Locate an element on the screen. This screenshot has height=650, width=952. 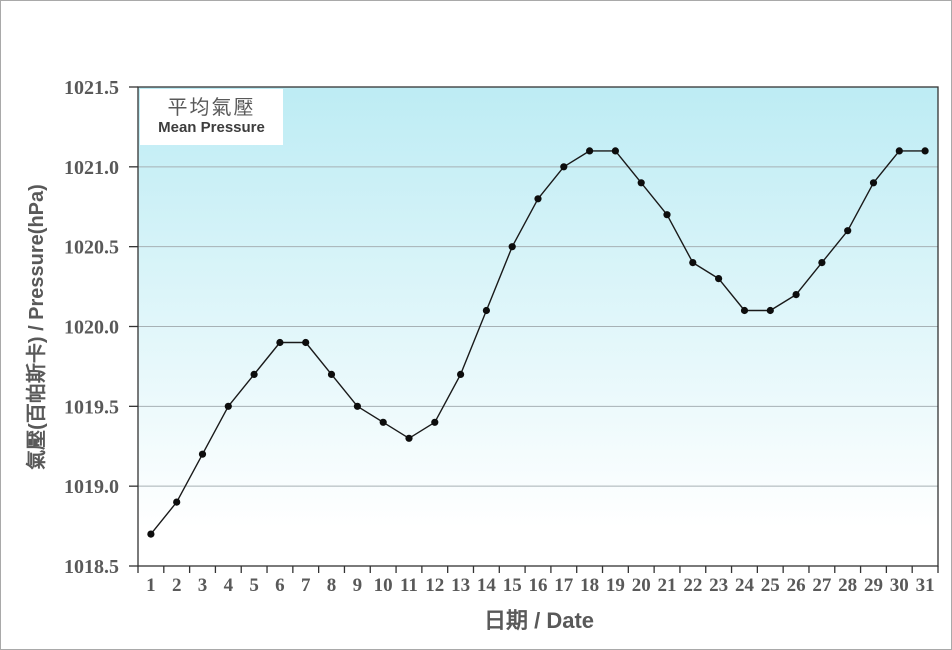
x-tick-label: 16 is located at coordinates (538, 585).